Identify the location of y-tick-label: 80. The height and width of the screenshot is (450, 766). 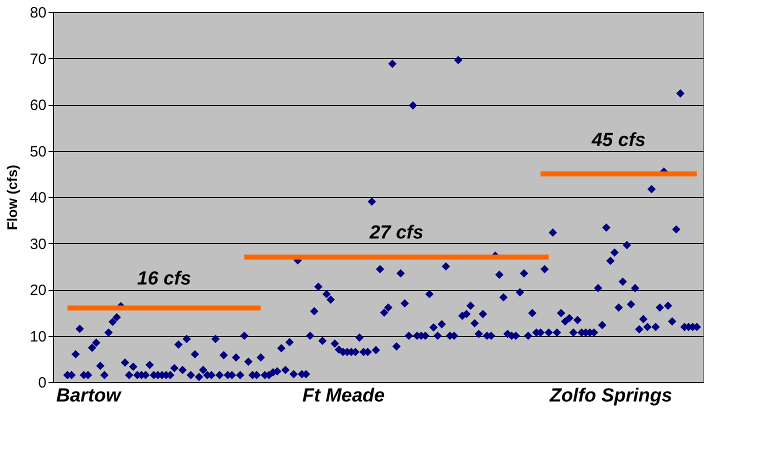
(38, 13).